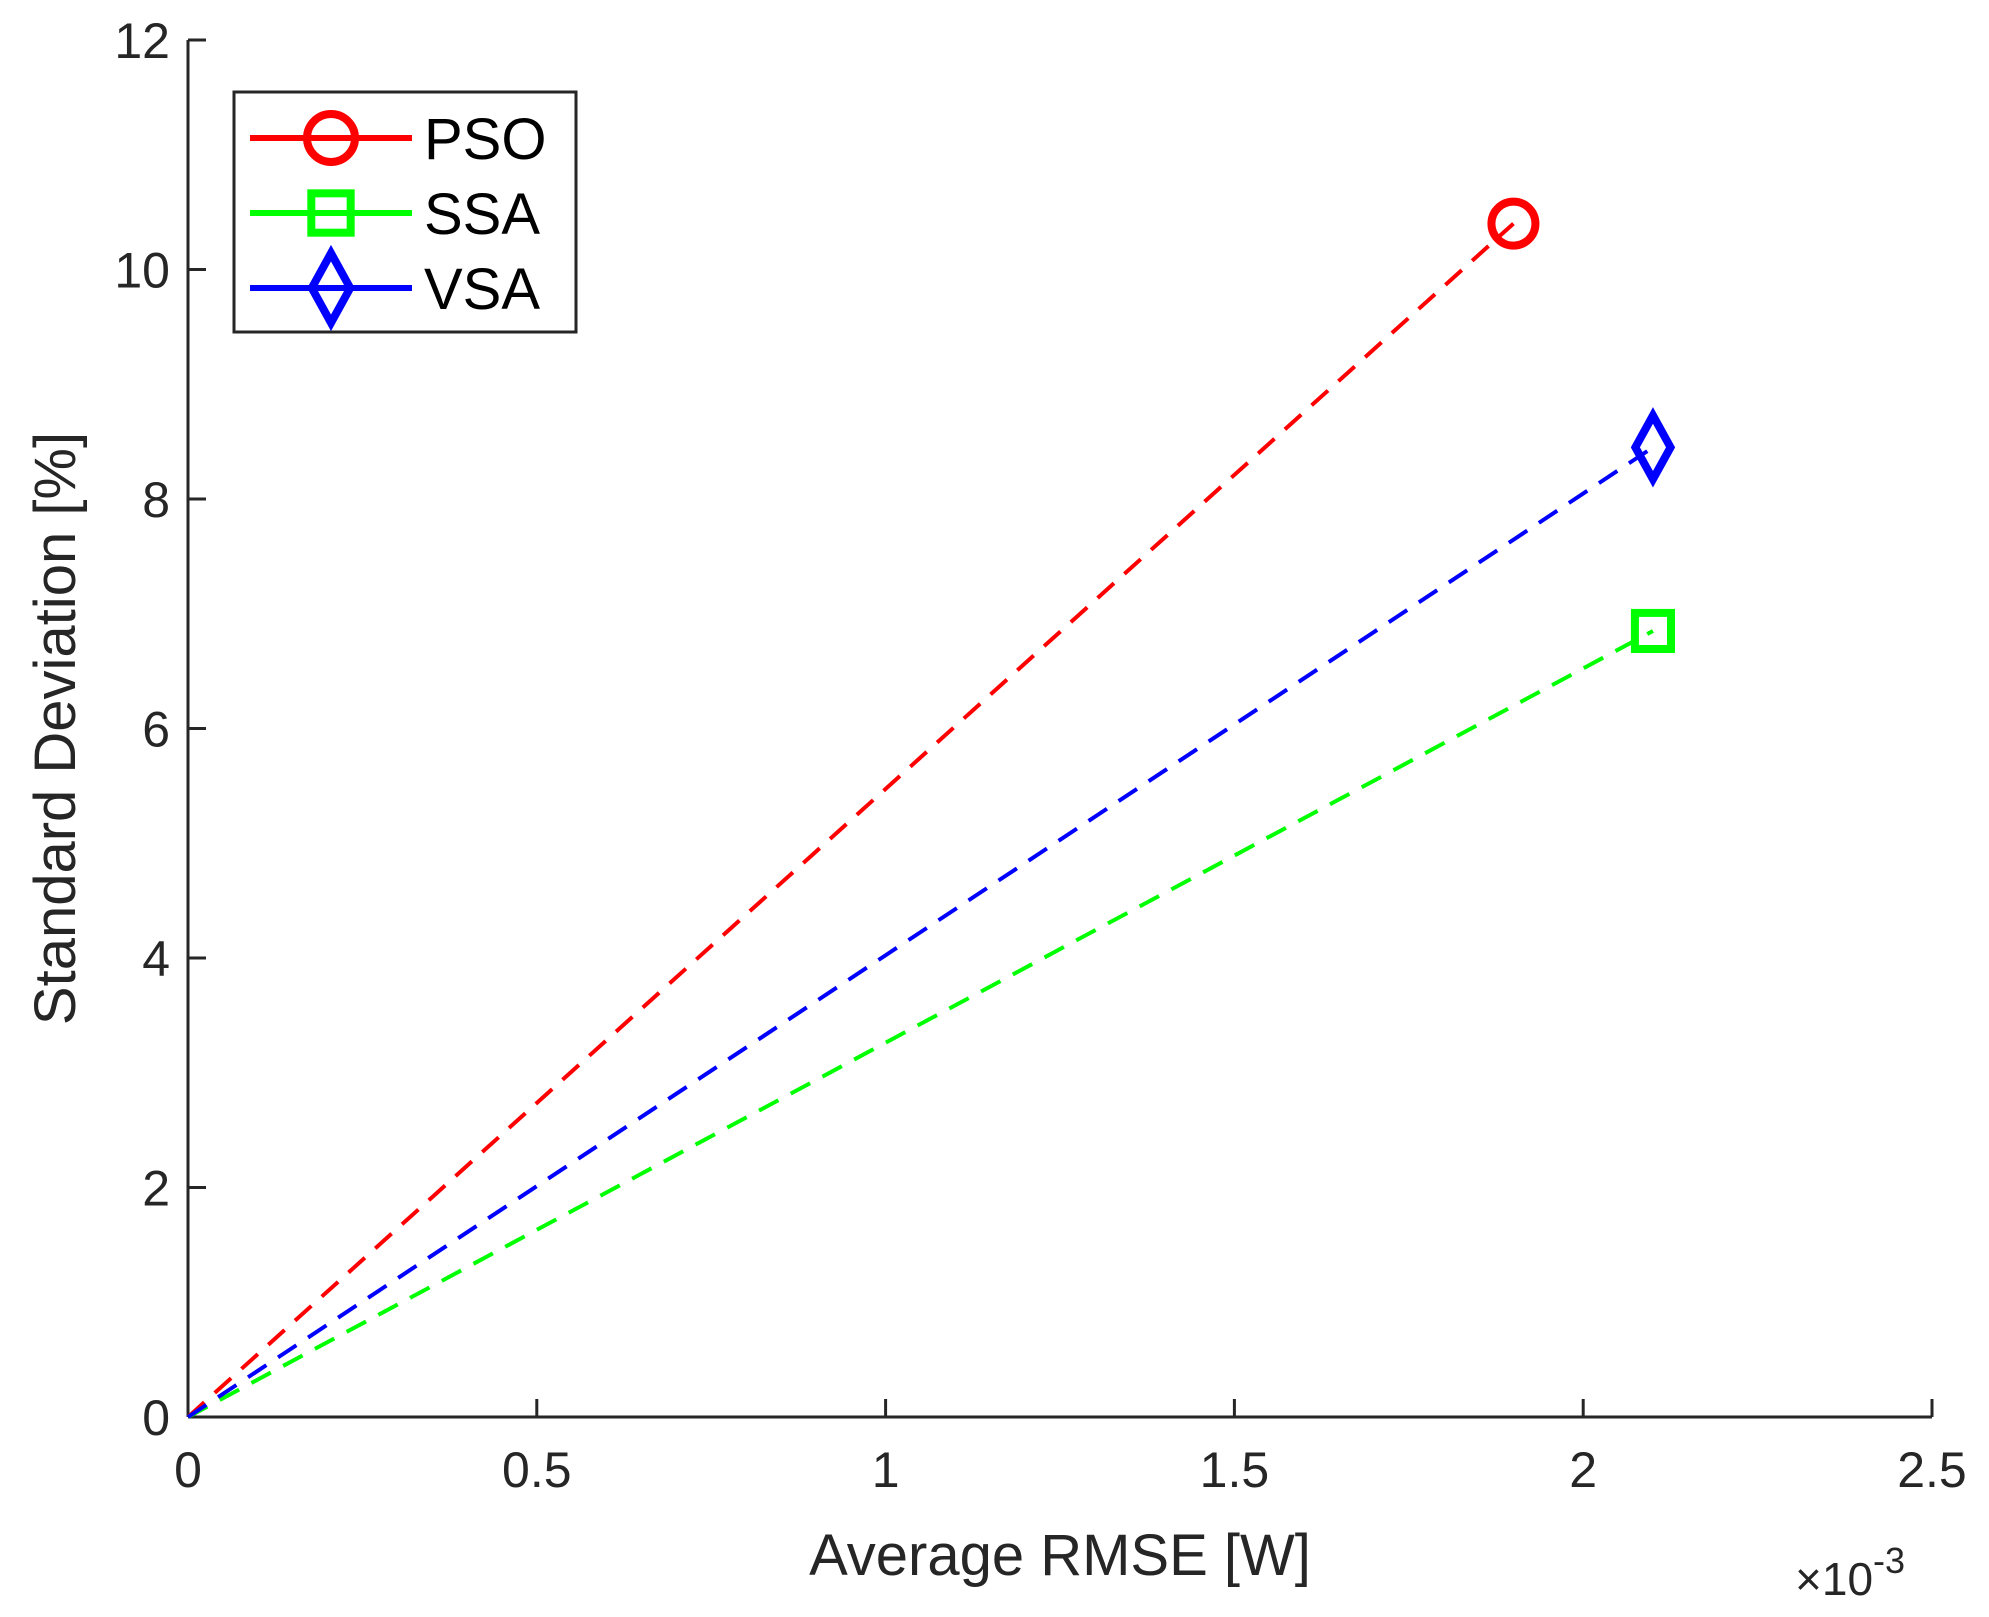  I want to click on x-tick-label: 2.5, so click(1932, 1470).